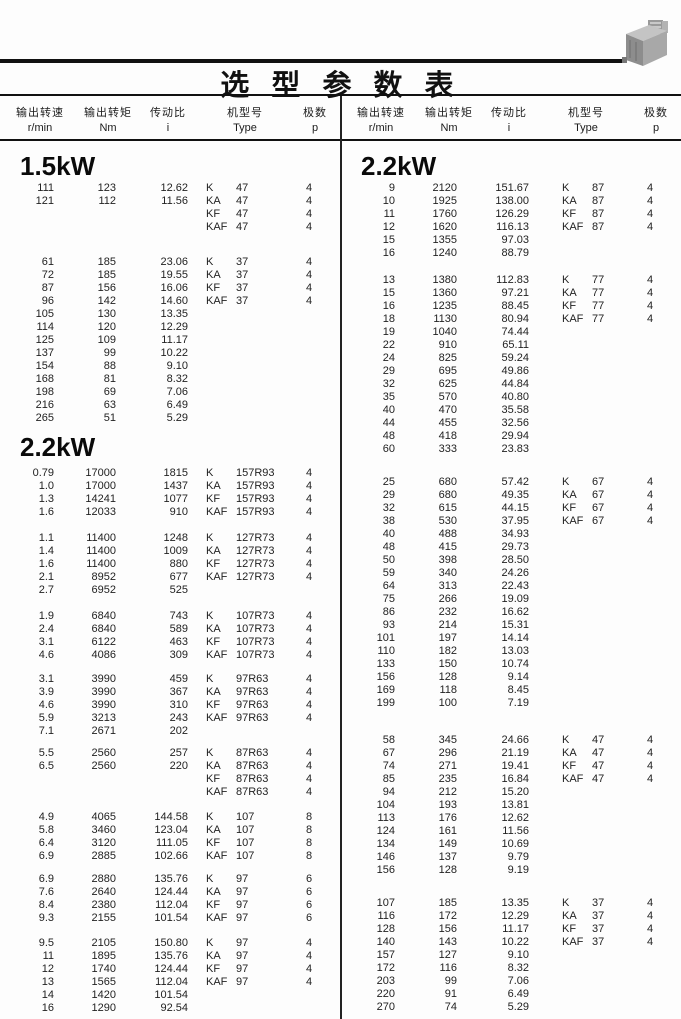 The height and width of the screenshot is (1019, 681). Describe the element at coordinates (511, 293) in the screenshot. I see `table-row: 15 1360 97.21 KA 77 4` at that location.